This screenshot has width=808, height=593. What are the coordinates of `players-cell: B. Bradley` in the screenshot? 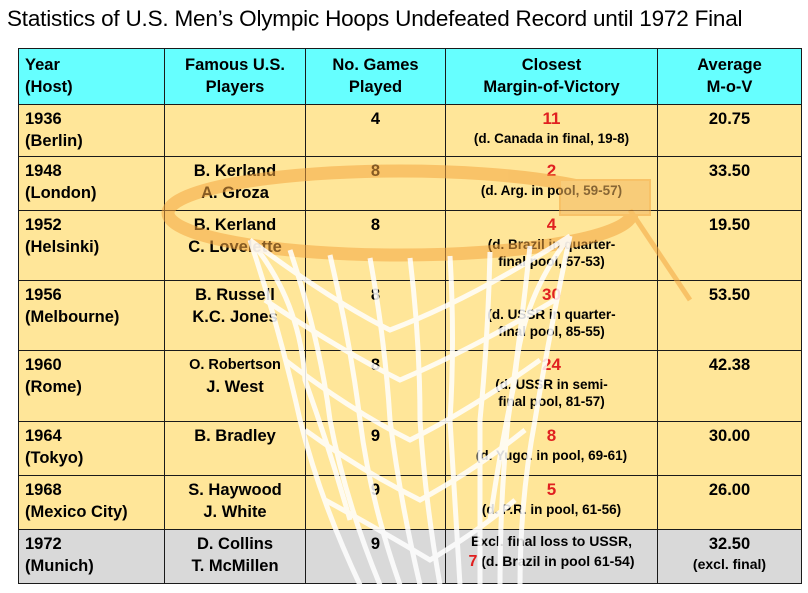 It's located at (235, 448).